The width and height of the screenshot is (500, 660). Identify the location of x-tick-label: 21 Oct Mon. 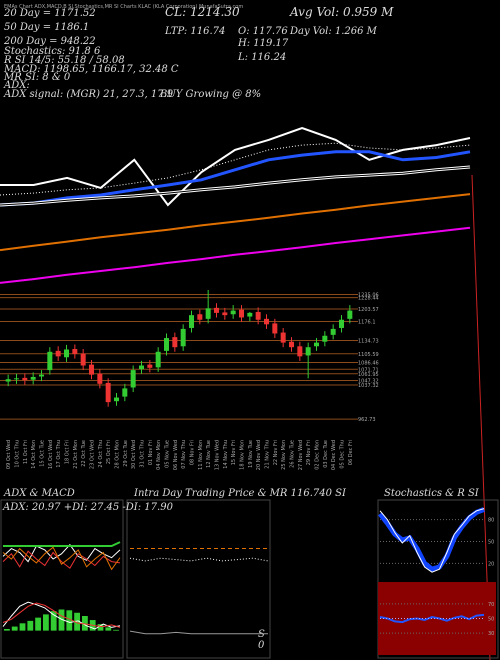
(76, 454).